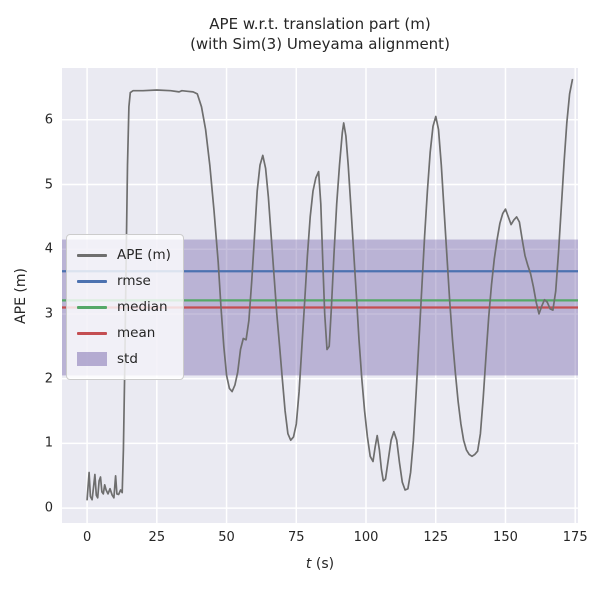 The image size is (600, 600). What do you see at coordinates (296, 537) in the screenshot?
I see `x-tick-label: 75` at bounding box center [296, 537].